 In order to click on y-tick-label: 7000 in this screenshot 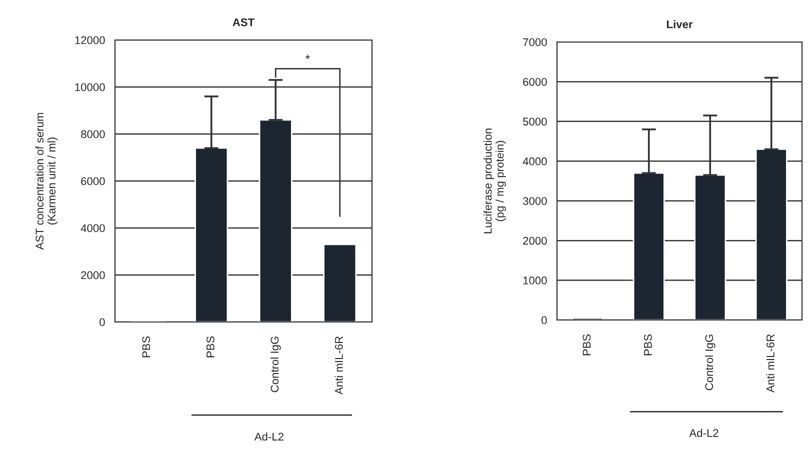, I will do `click(535, 42)`.